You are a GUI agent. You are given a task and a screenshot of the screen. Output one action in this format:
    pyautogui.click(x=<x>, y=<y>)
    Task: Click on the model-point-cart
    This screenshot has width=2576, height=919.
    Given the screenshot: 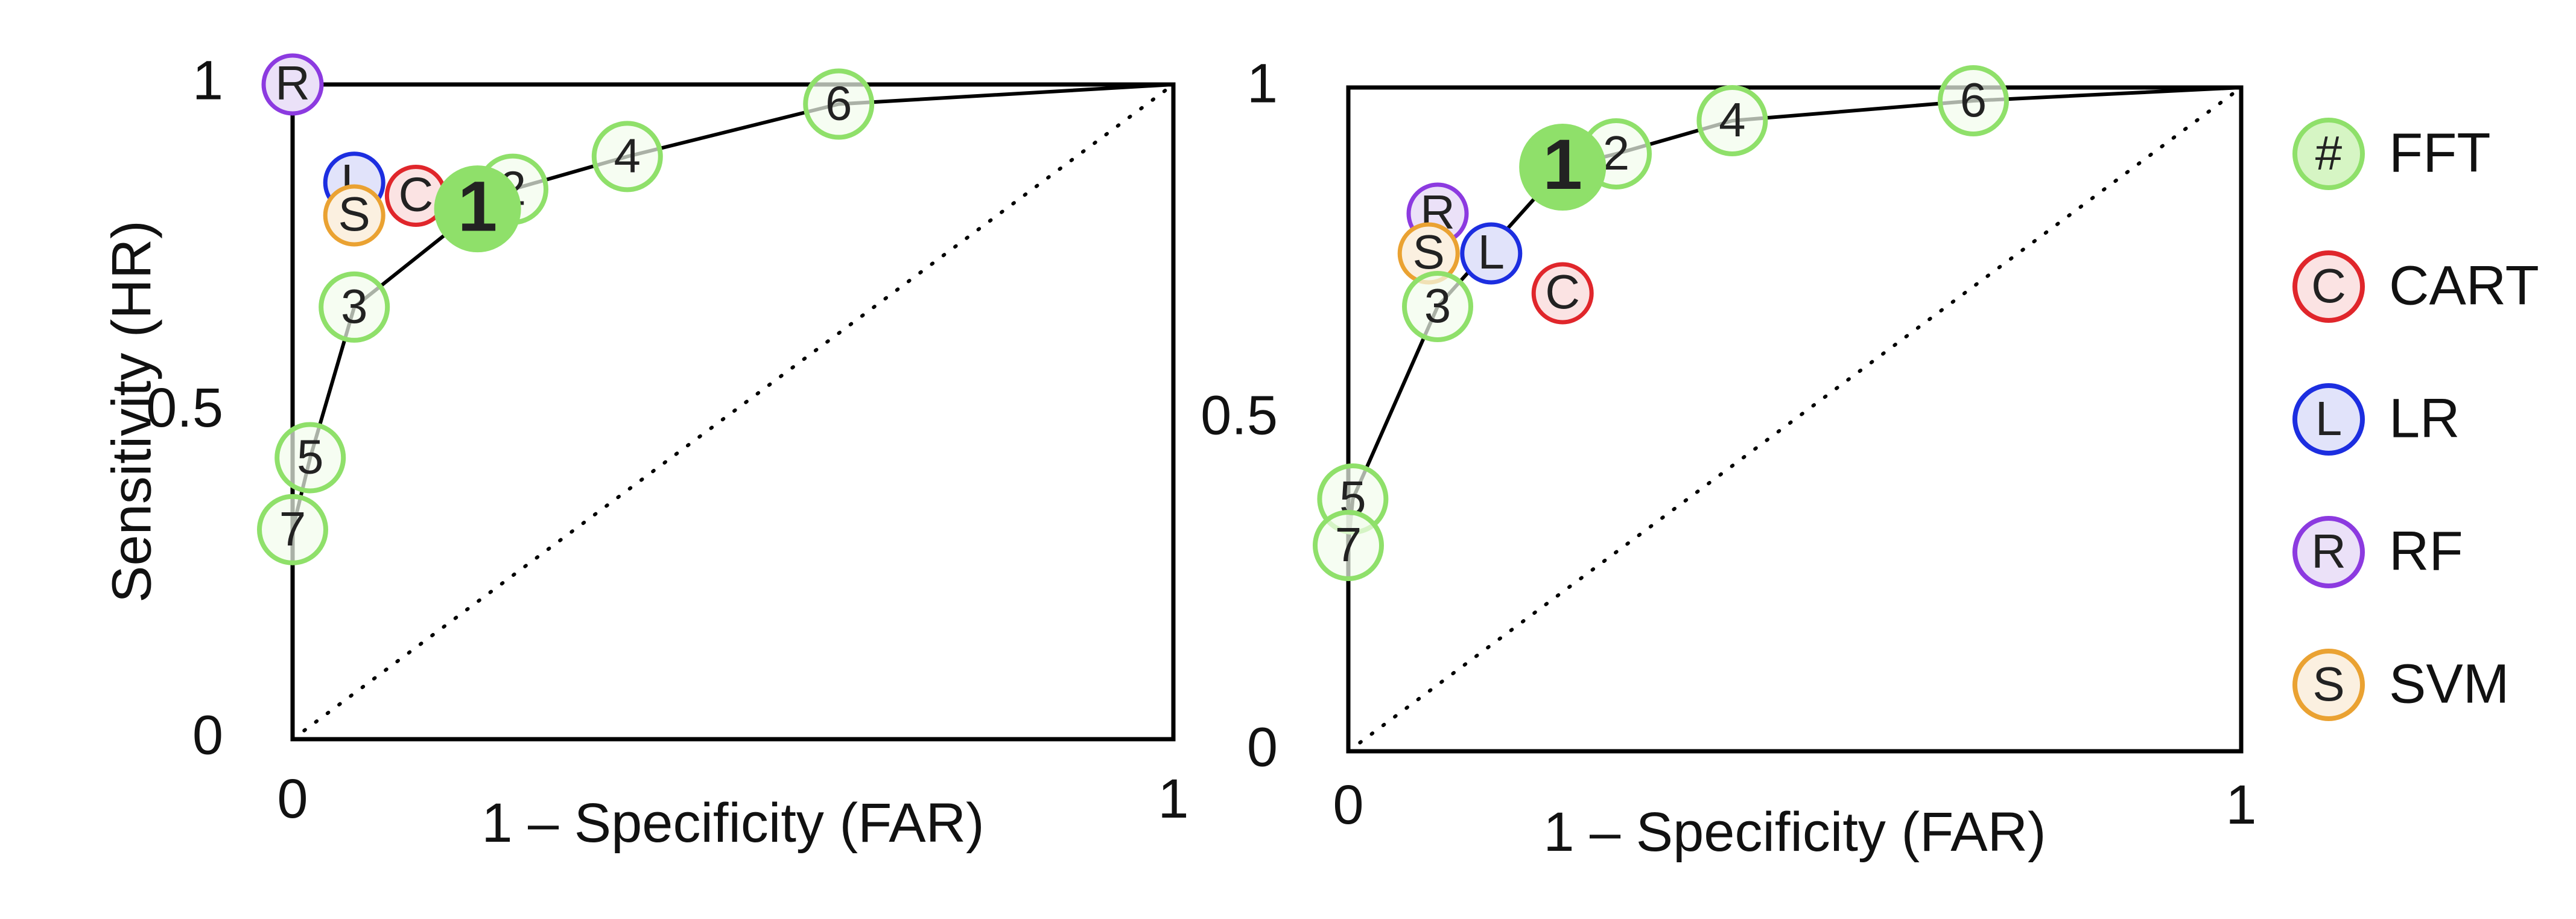 What is the action you would take?
    pyautogui.click(x=1562, y=293)
    